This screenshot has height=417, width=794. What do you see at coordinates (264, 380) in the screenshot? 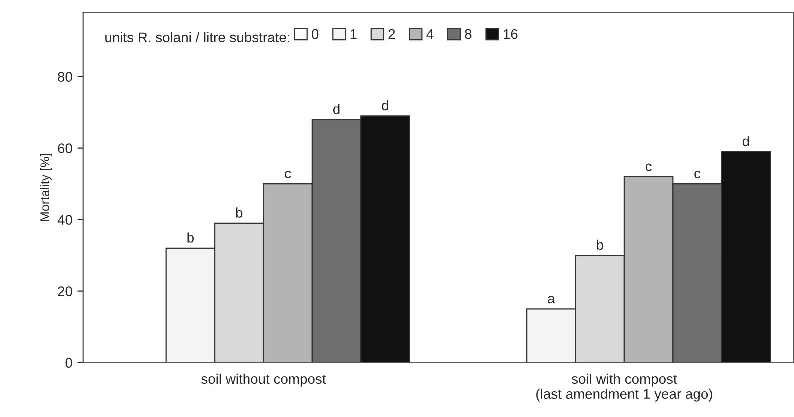
I see `x-tick-label: soil without compost` at bounding box center [264, 380].